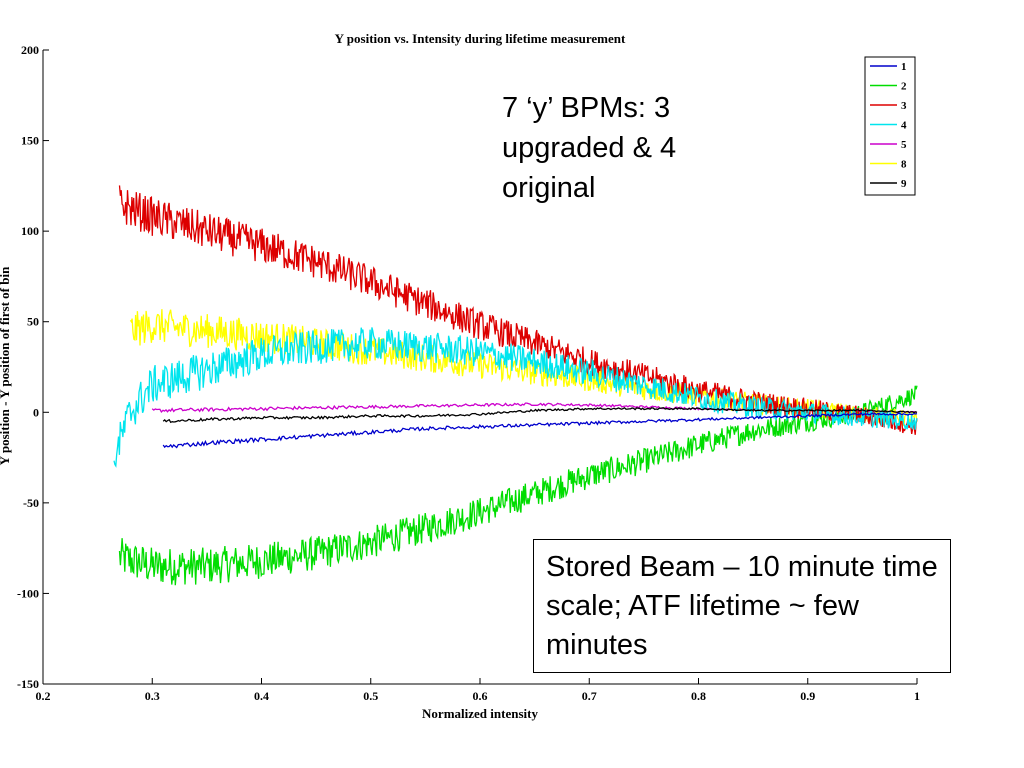 Image resolution: width=1024 pixels, height=768 pixels. What do you see at coordinates (698, 696) in the screenshot?
I see `x-tick-label: 0.8` at bounding box center [698, 696].